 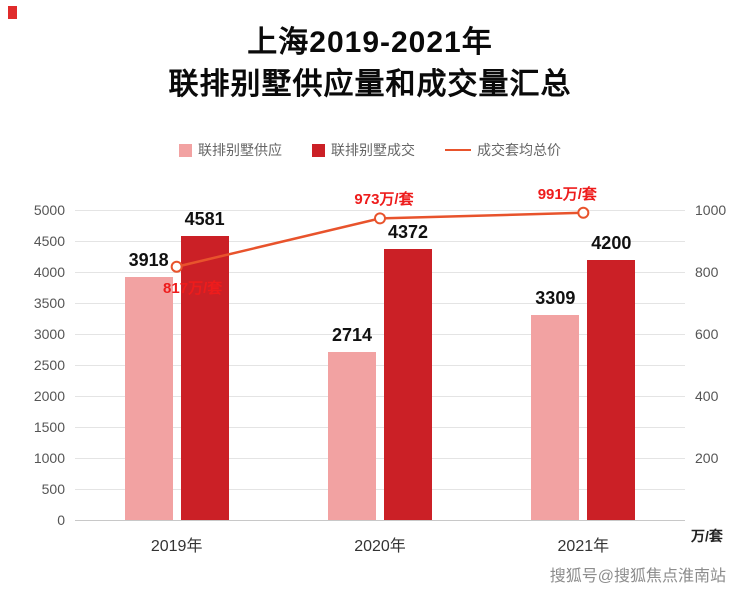 I want to click on x-axis-label: 2020年, so click(x=380, y=546).